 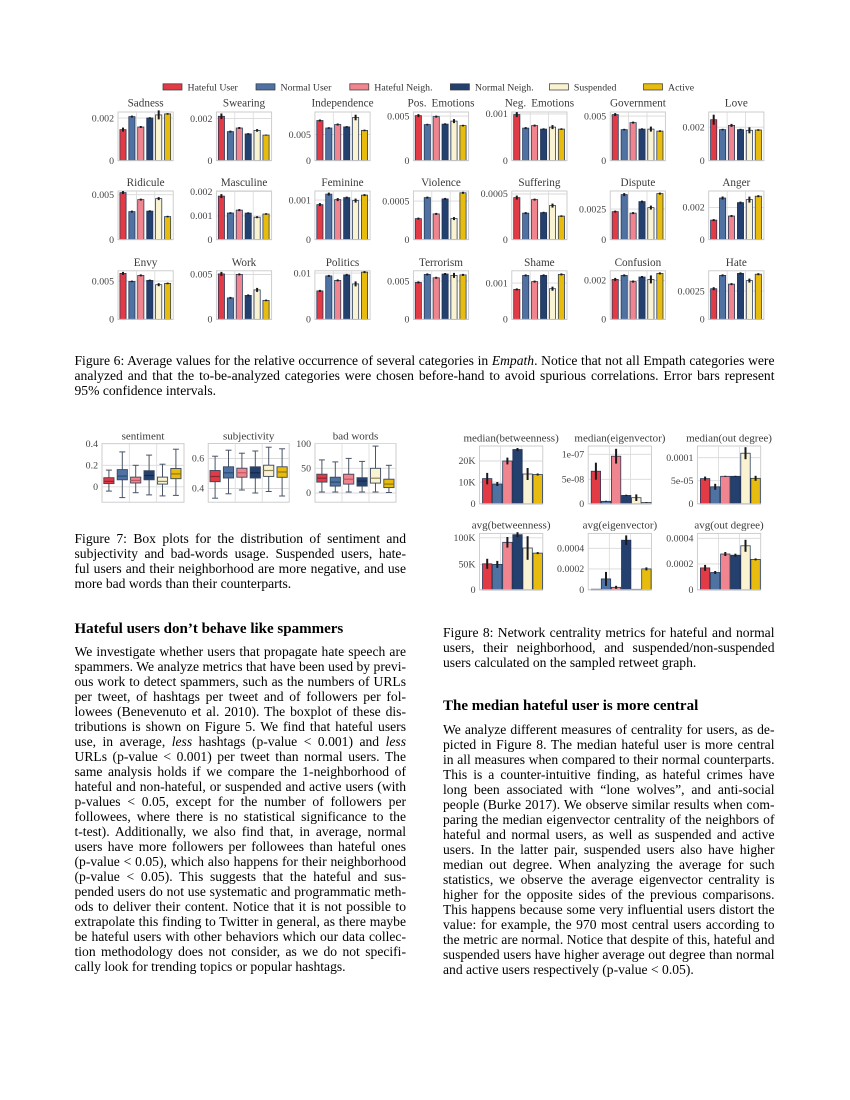 I want to click on svg-text: Pos. Emotions, so click(x=441, y=104).